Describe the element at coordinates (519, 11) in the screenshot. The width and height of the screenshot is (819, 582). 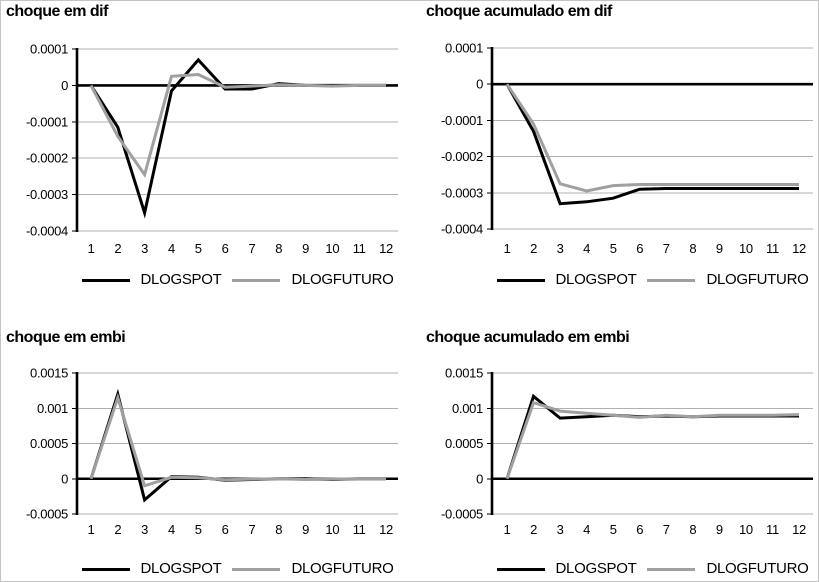
I see `chart-title: choque acumulado em dif` at that location.